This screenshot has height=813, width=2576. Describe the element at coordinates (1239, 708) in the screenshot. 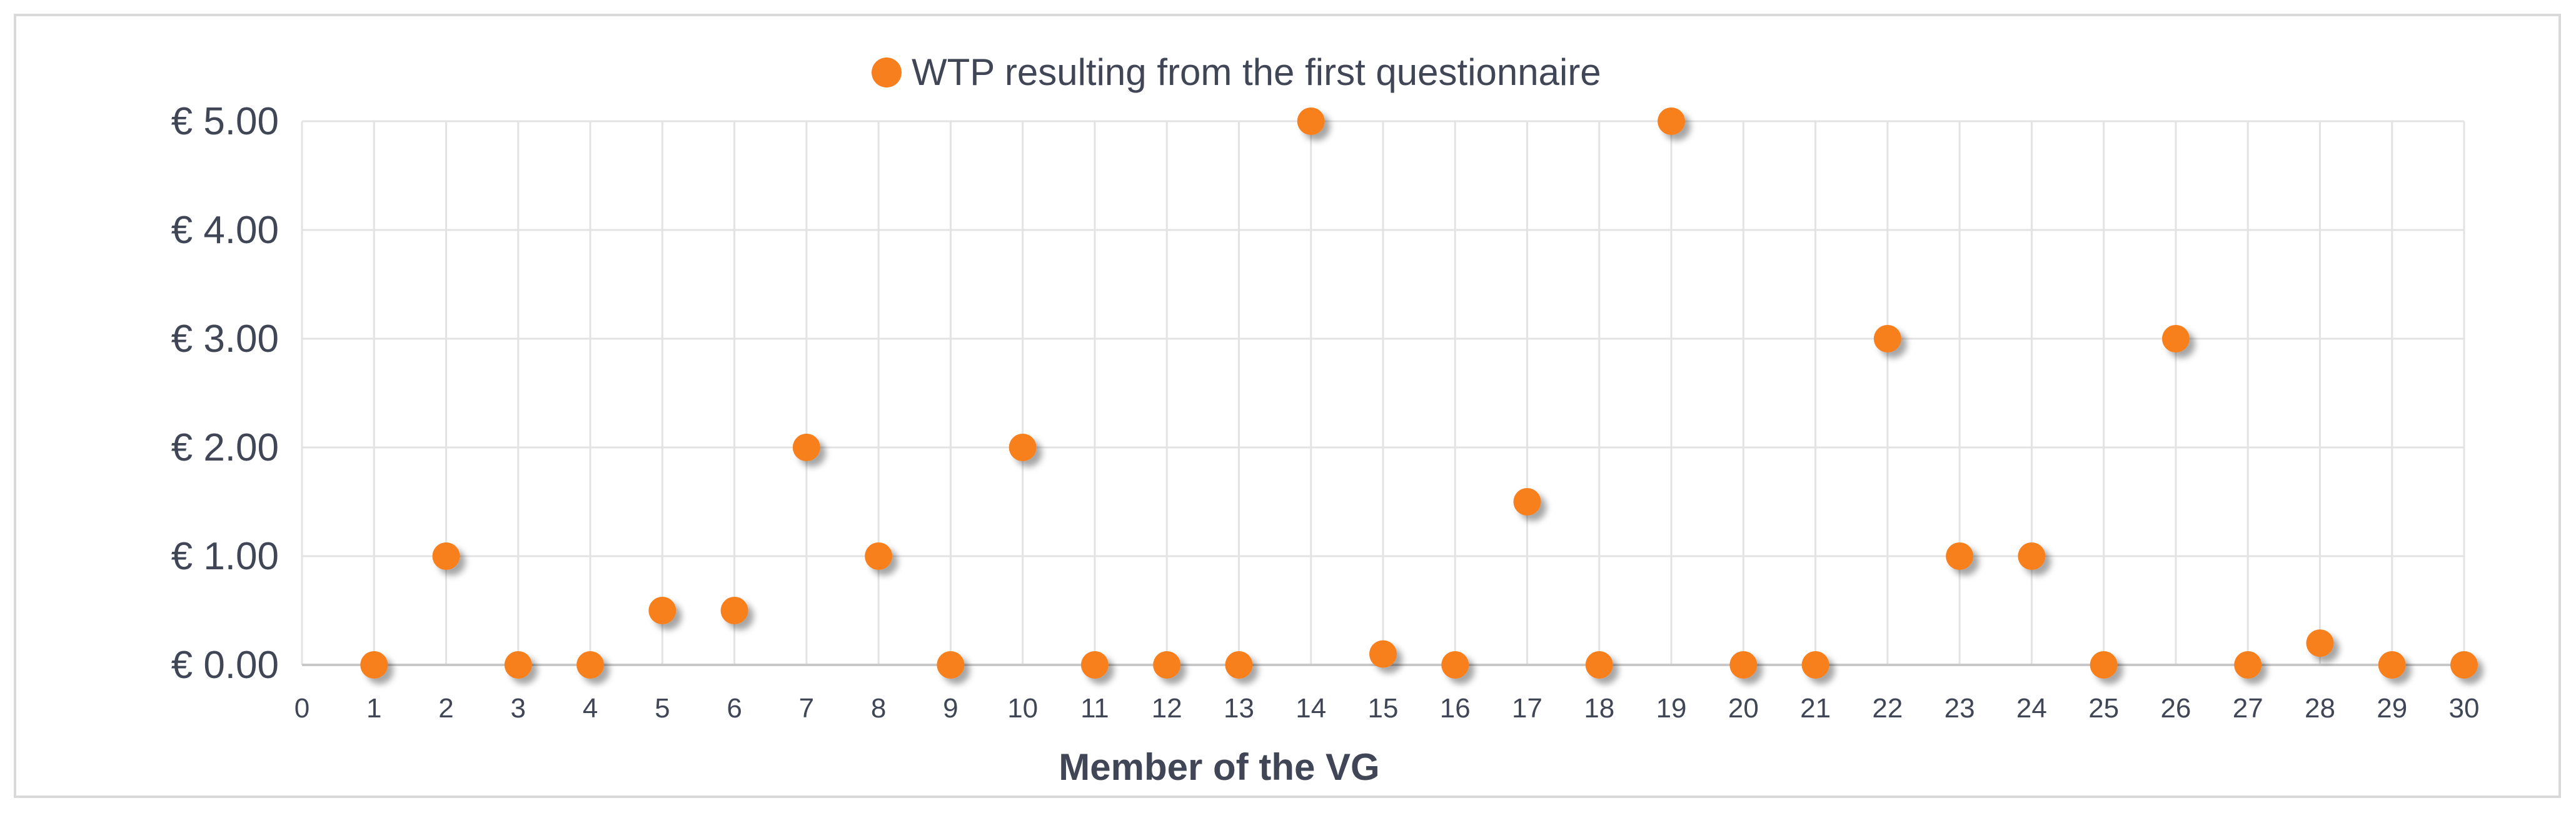

I see `x-tick-label: 13` at that location.